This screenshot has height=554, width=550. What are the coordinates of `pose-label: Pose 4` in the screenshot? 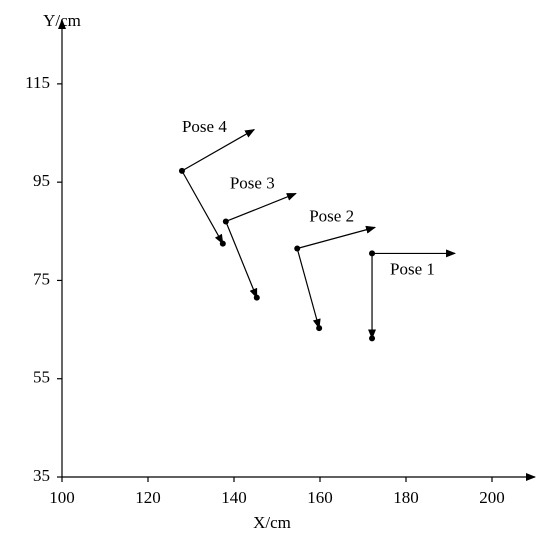 It's located at (204, 126).